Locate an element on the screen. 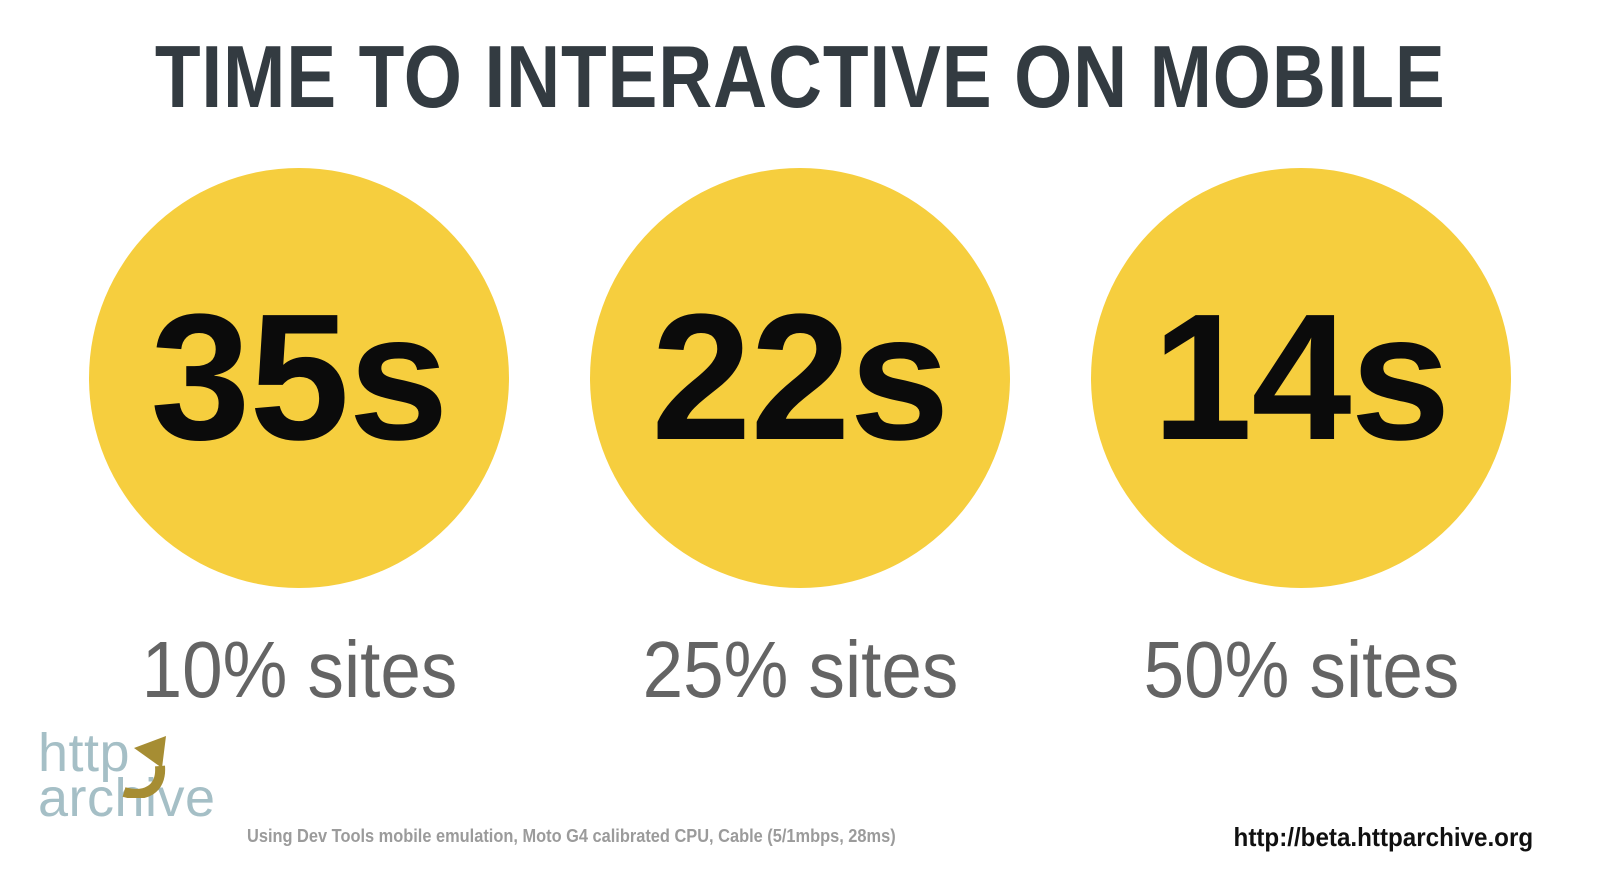 The image size is (1600, 889). site-url: http://beta.httparchive.org is located at coordinates (1383, 837).